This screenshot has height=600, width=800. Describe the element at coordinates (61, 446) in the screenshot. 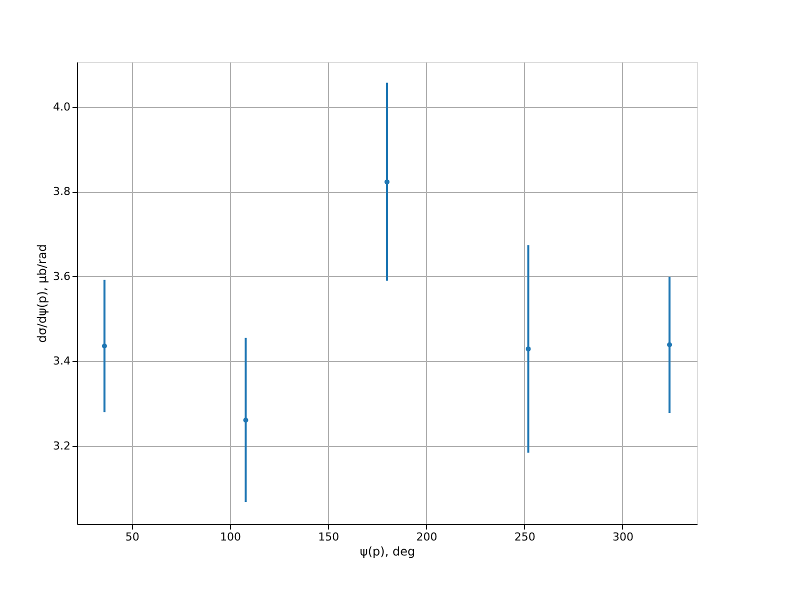

I see `y-tick-label: 3.2` at that location.